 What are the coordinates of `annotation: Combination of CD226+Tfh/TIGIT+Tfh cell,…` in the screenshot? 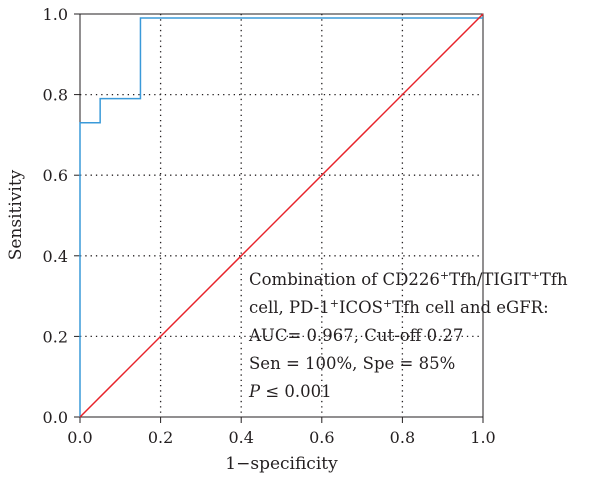 It's located at (408, 335).